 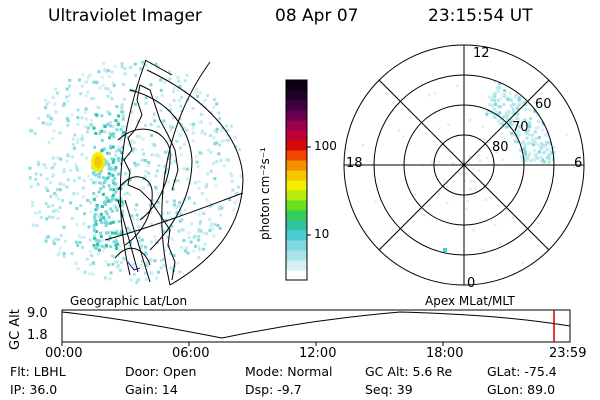 I want to click on altitude-curve, so click(x=316, y=325).